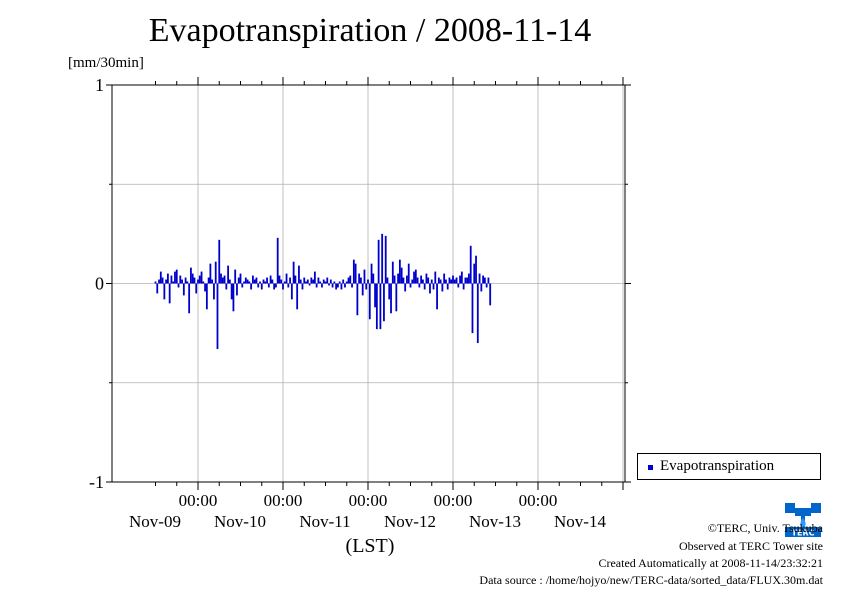 Image resolution: width=842 pixels, height=595 pixels. I want to click on y-tick-label: -1, so click(96, 482).